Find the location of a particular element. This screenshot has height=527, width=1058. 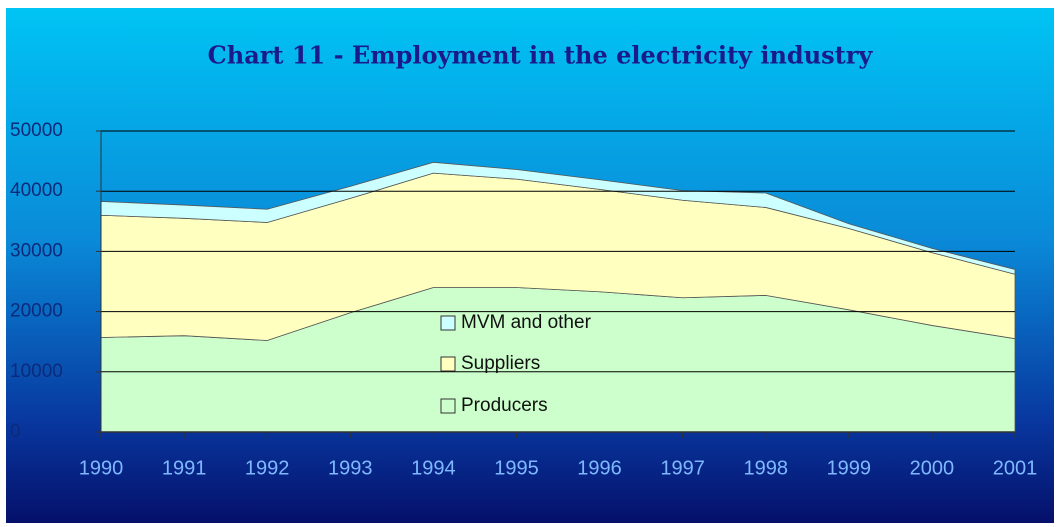

x-tick-label: 1994 is located at coordinates (433, 468).